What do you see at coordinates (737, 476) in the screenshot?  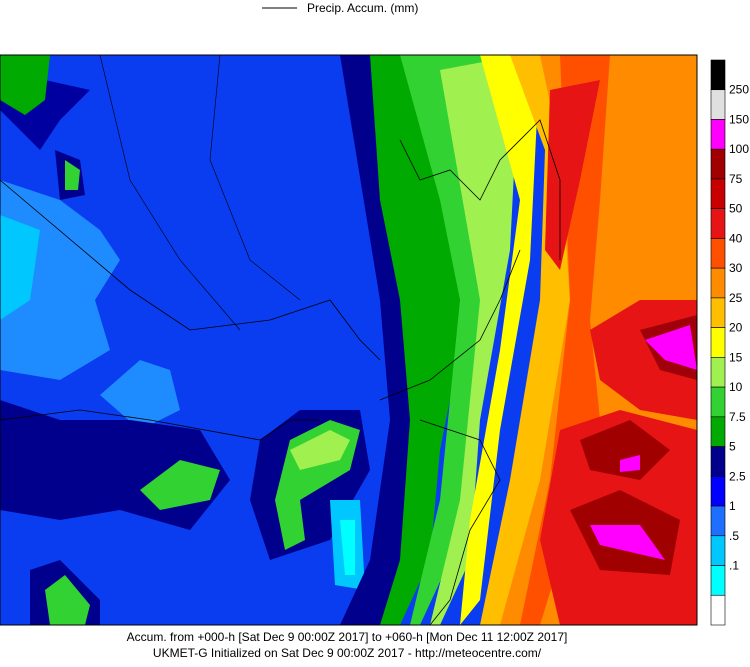 I see `colorbar-label: 2.5` at bounding box center [737, 476].